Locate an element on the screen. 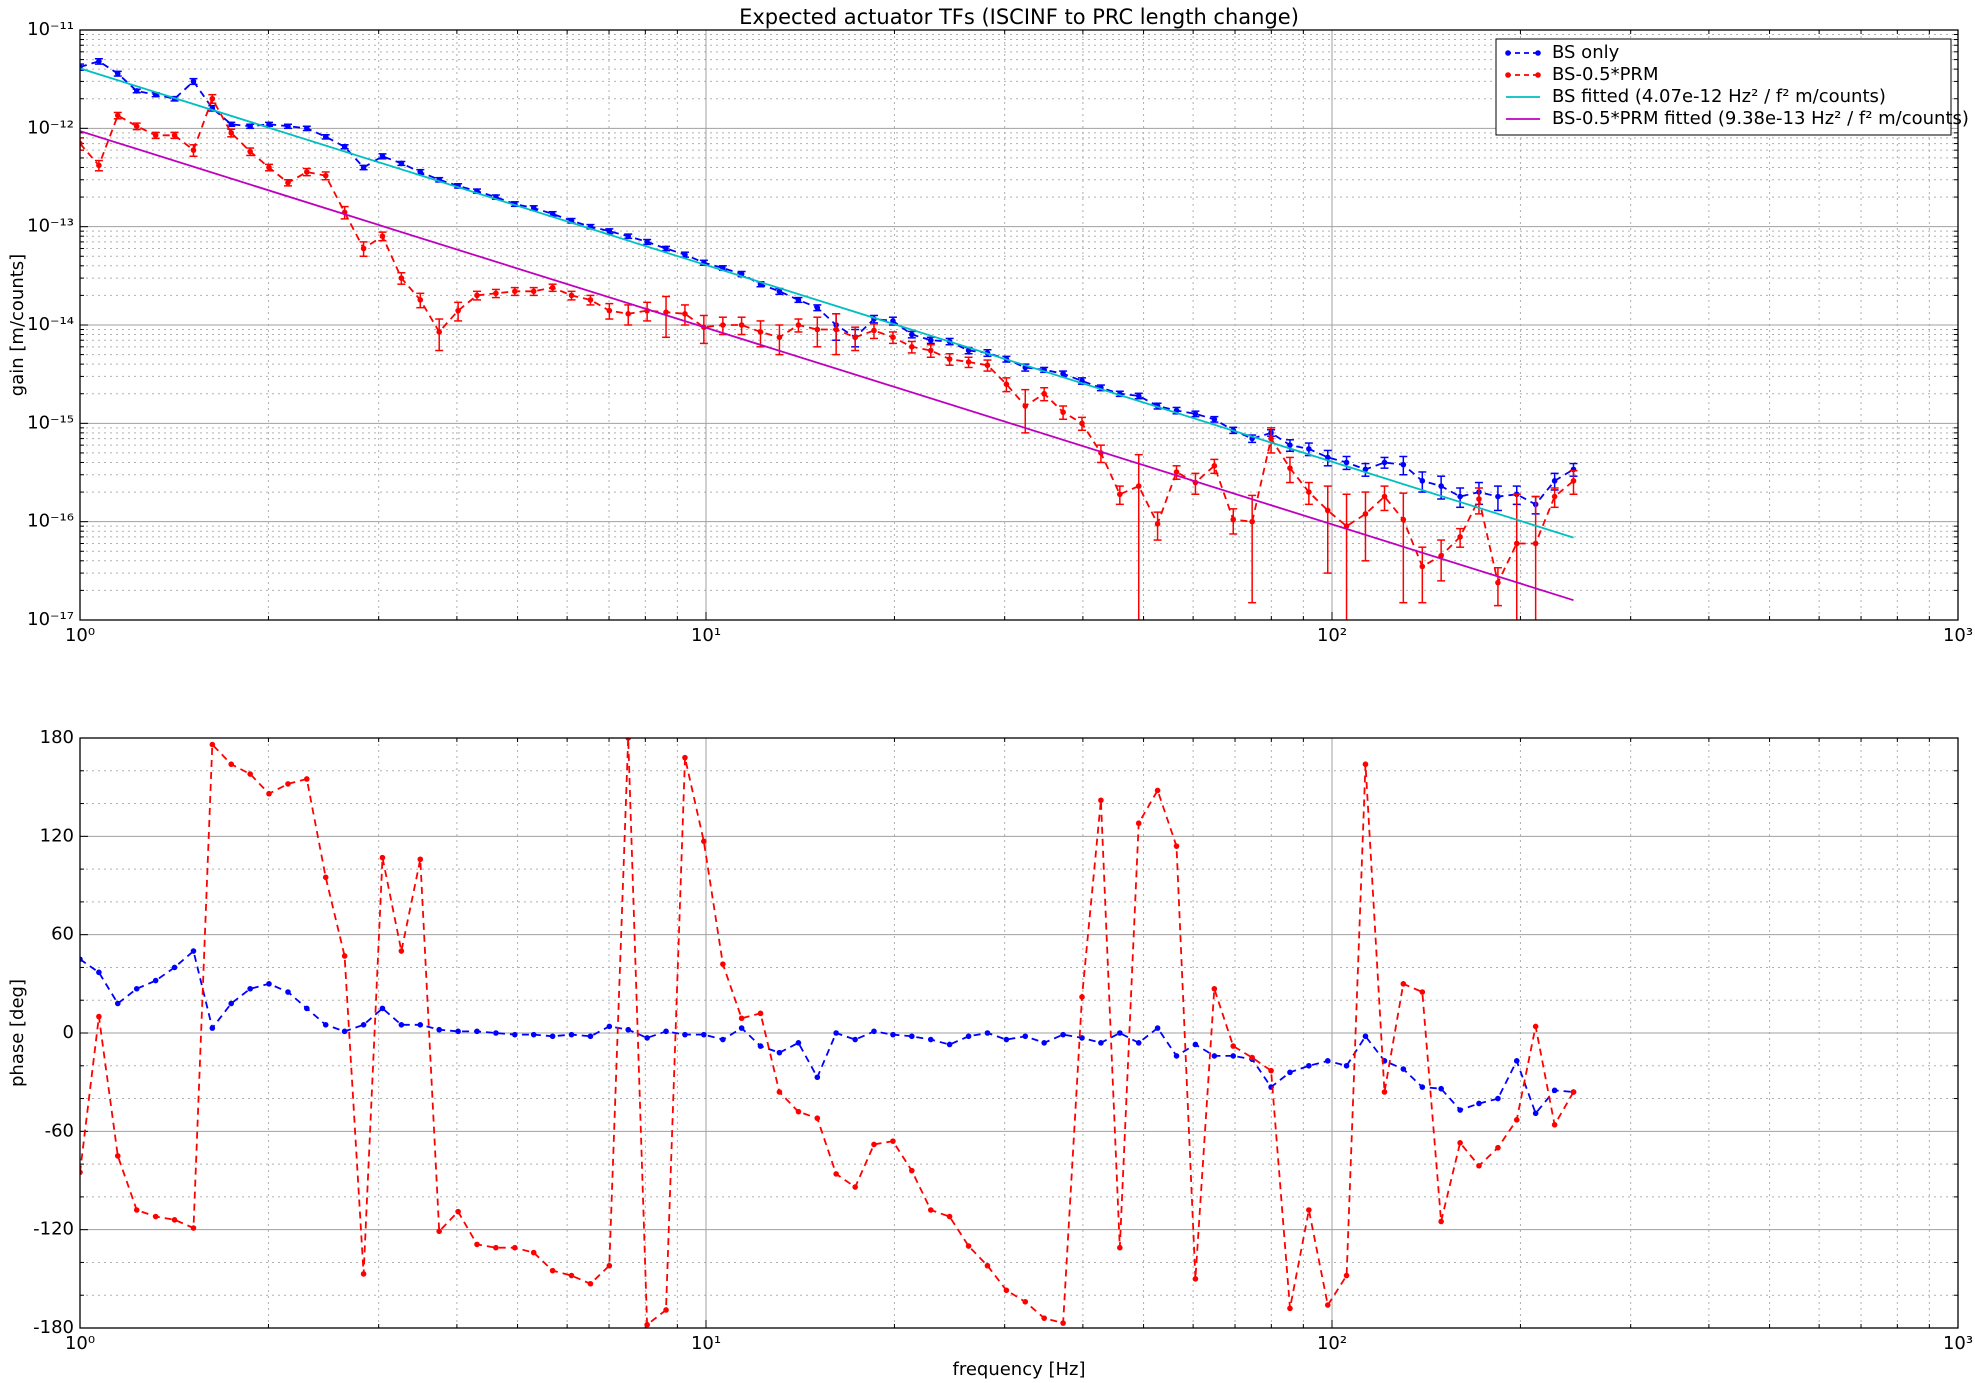  legend-box is located at coordinates (1723, 87).